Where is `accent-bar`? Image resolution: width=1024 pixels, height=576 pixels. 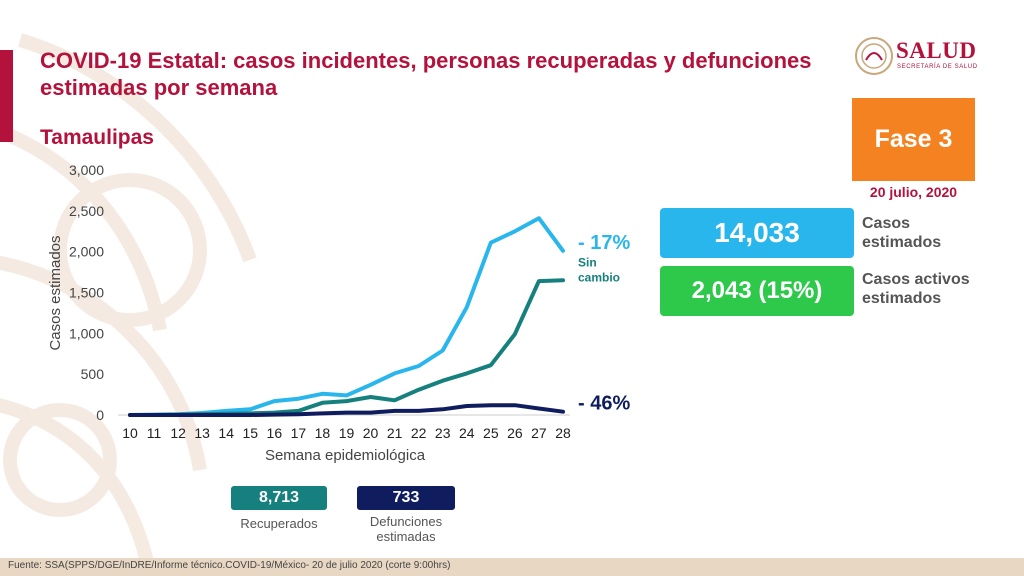 accent-bar is located at coordinates (6, 96).